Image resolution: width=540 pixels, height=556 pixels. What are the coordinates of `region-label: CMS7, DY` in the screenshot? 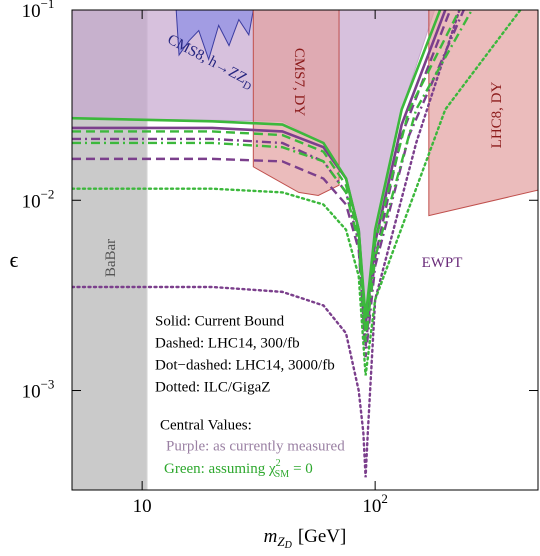 It's located at (299, 82).